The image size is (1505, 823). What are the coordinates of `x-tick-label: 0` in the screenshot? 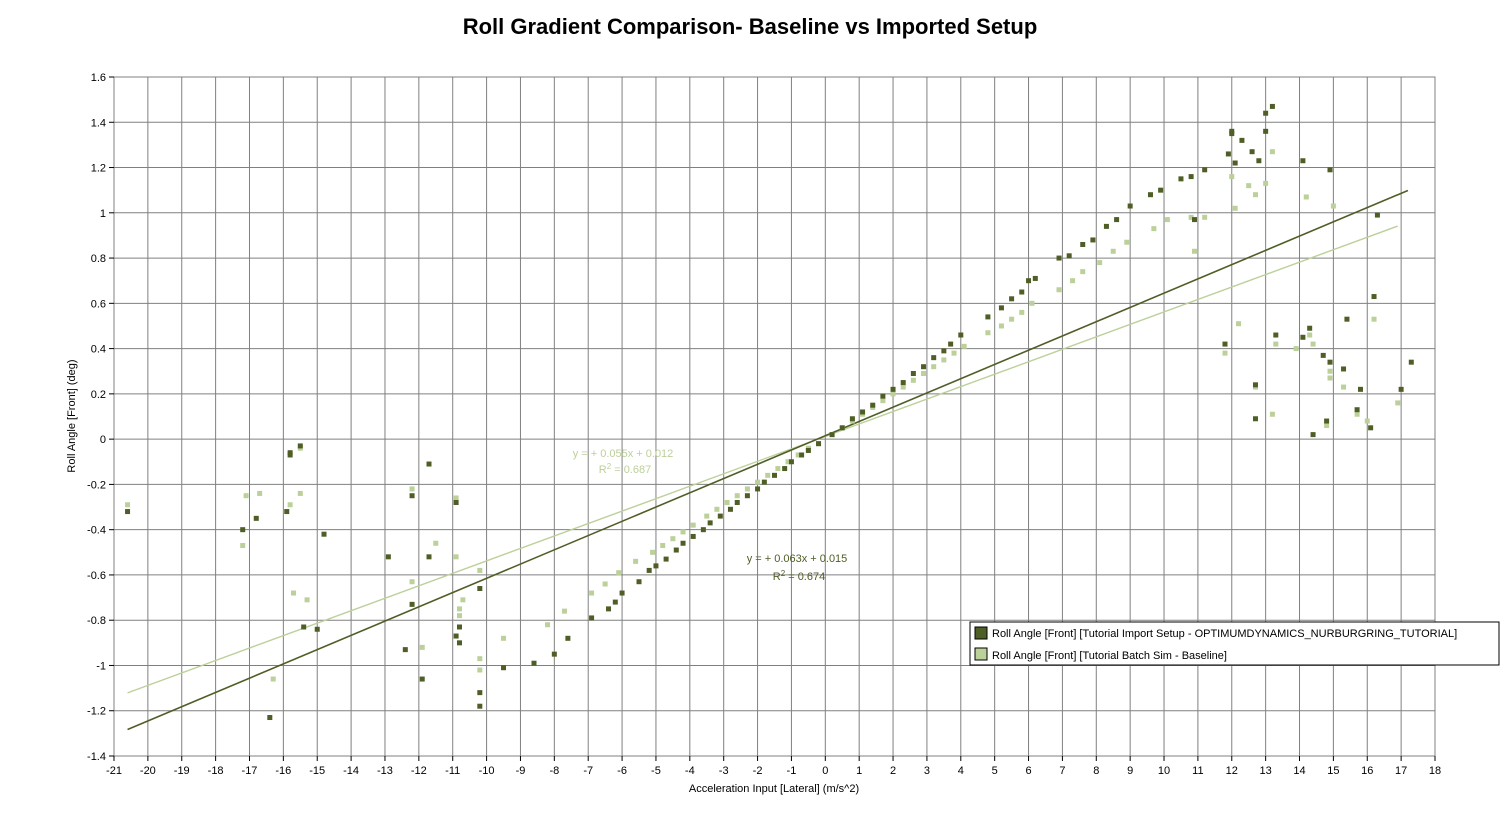 It's located at (825, 771).